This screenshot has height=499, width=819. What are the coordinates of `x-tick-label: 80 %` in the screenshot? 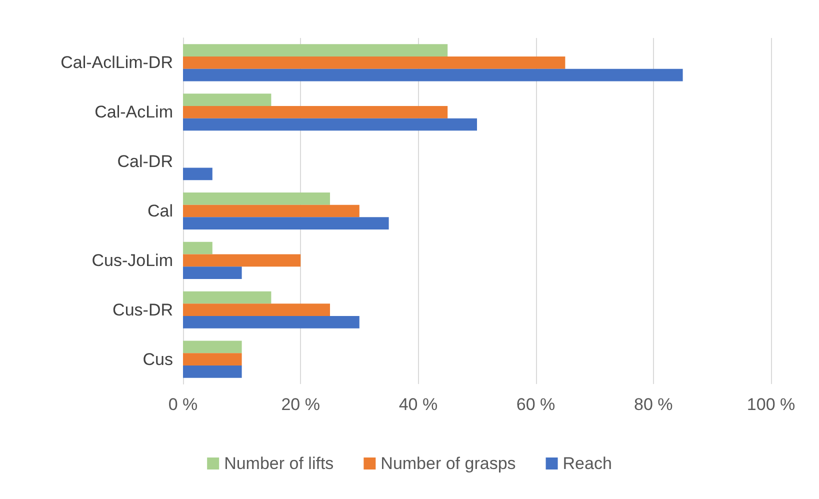 It's located at (653, 404).